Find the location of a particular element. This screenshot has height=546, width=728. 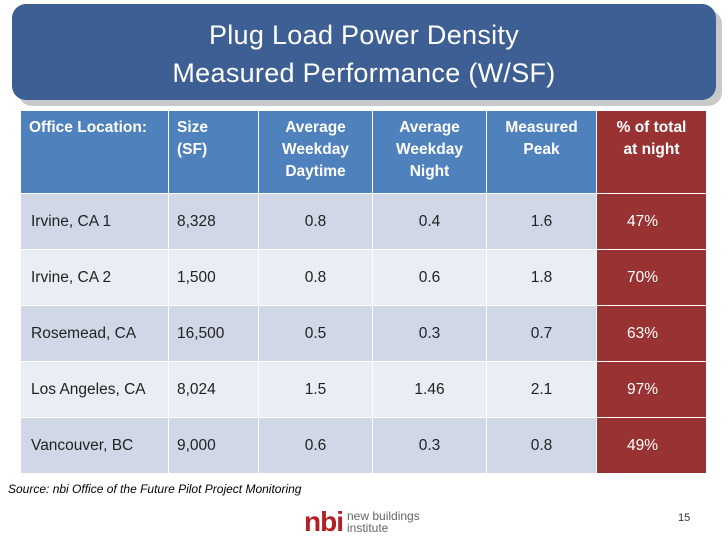

cell-size: 16,500 is located at coordinates (213, 333).